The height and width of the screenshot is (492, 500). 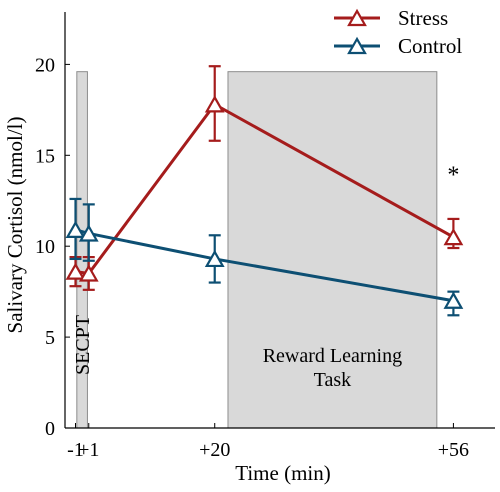 I want to click on legend-item-control: Control, so click(x=398, y=46).